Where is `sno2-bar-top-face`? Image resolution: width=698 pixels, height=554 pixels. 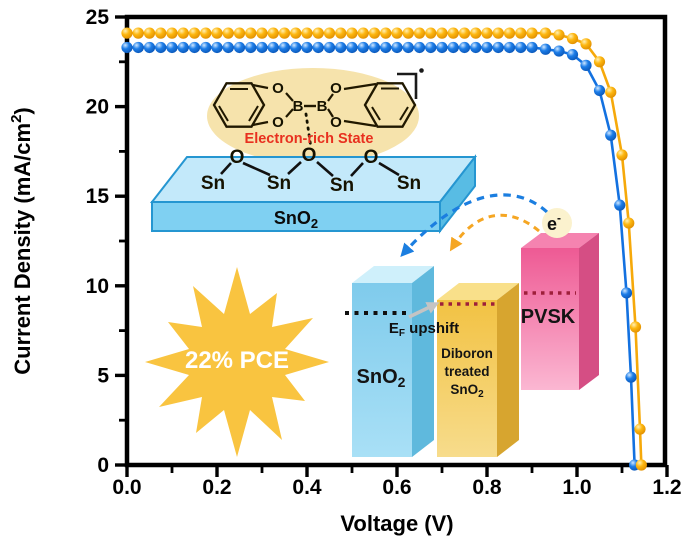 sno2-bar-top-face is located at coordinates (393, 274).